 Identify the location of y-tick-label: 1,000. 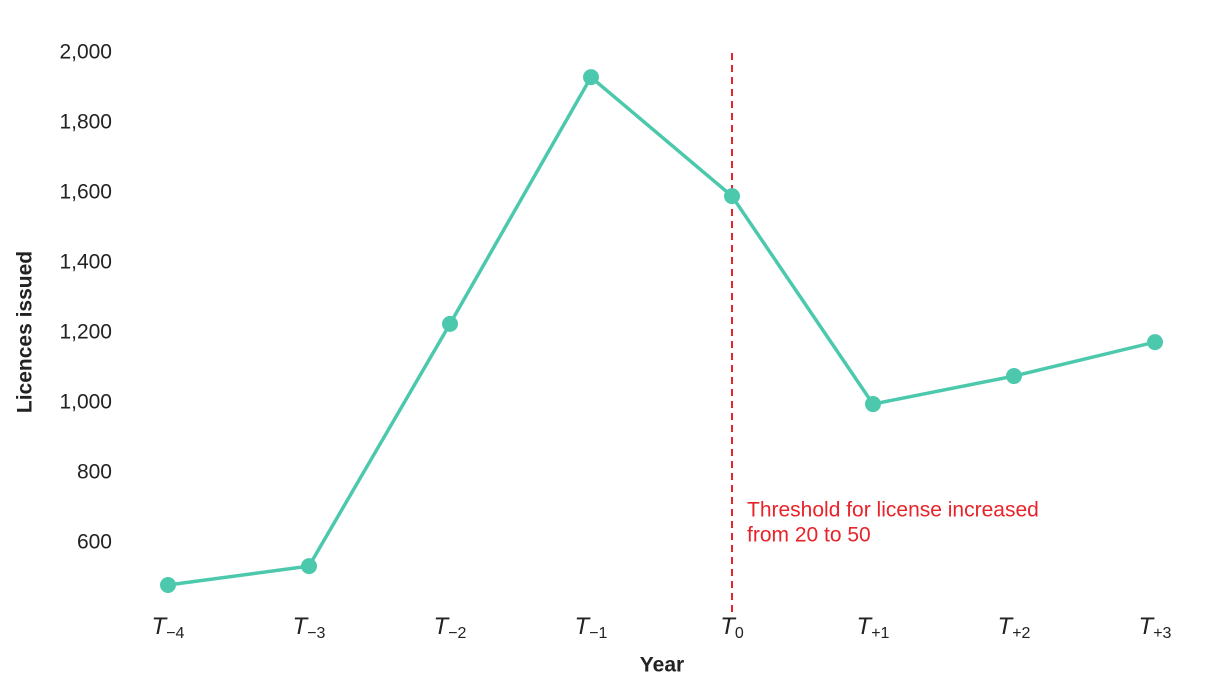
(85, 402).